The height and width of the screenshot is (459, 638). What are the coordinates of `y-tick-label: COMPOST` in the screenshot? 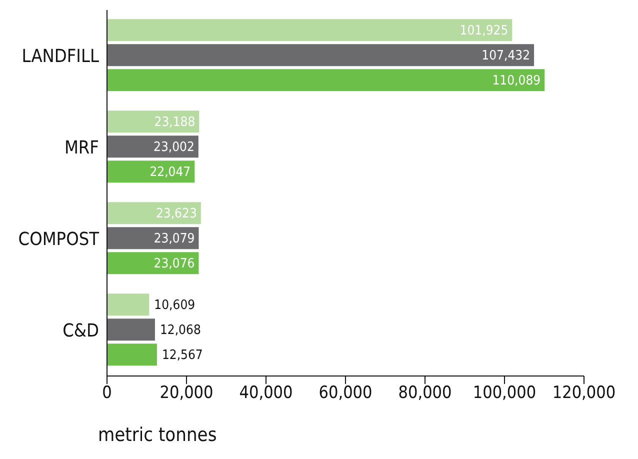 It's located at (59, 239).